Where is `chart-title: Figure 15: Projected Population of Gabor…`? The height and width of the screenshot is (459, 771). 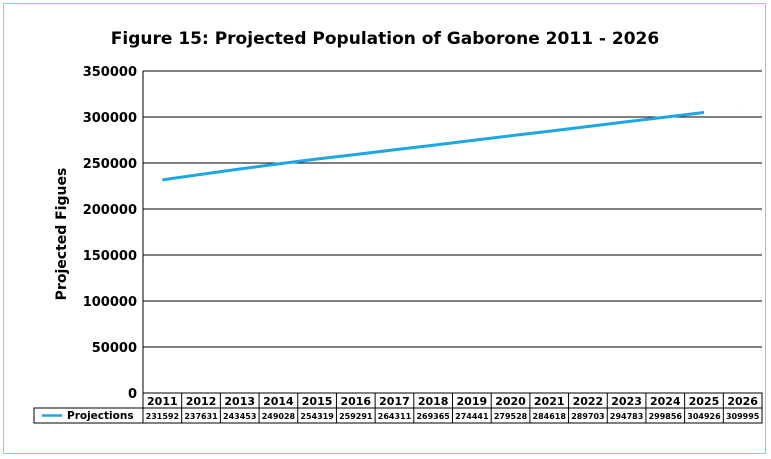
chart-title: Figure 15: Projected Population of Gabor… is located at coordinates (385, 39).